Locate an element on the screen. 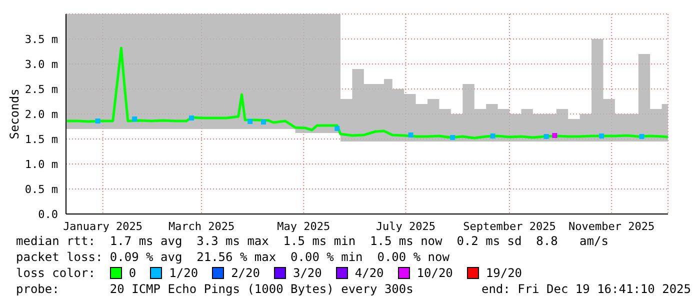 The height and width of the screenshot is (297, 697). x-tick-label: September 2025 is located at coordinates (509, 226).